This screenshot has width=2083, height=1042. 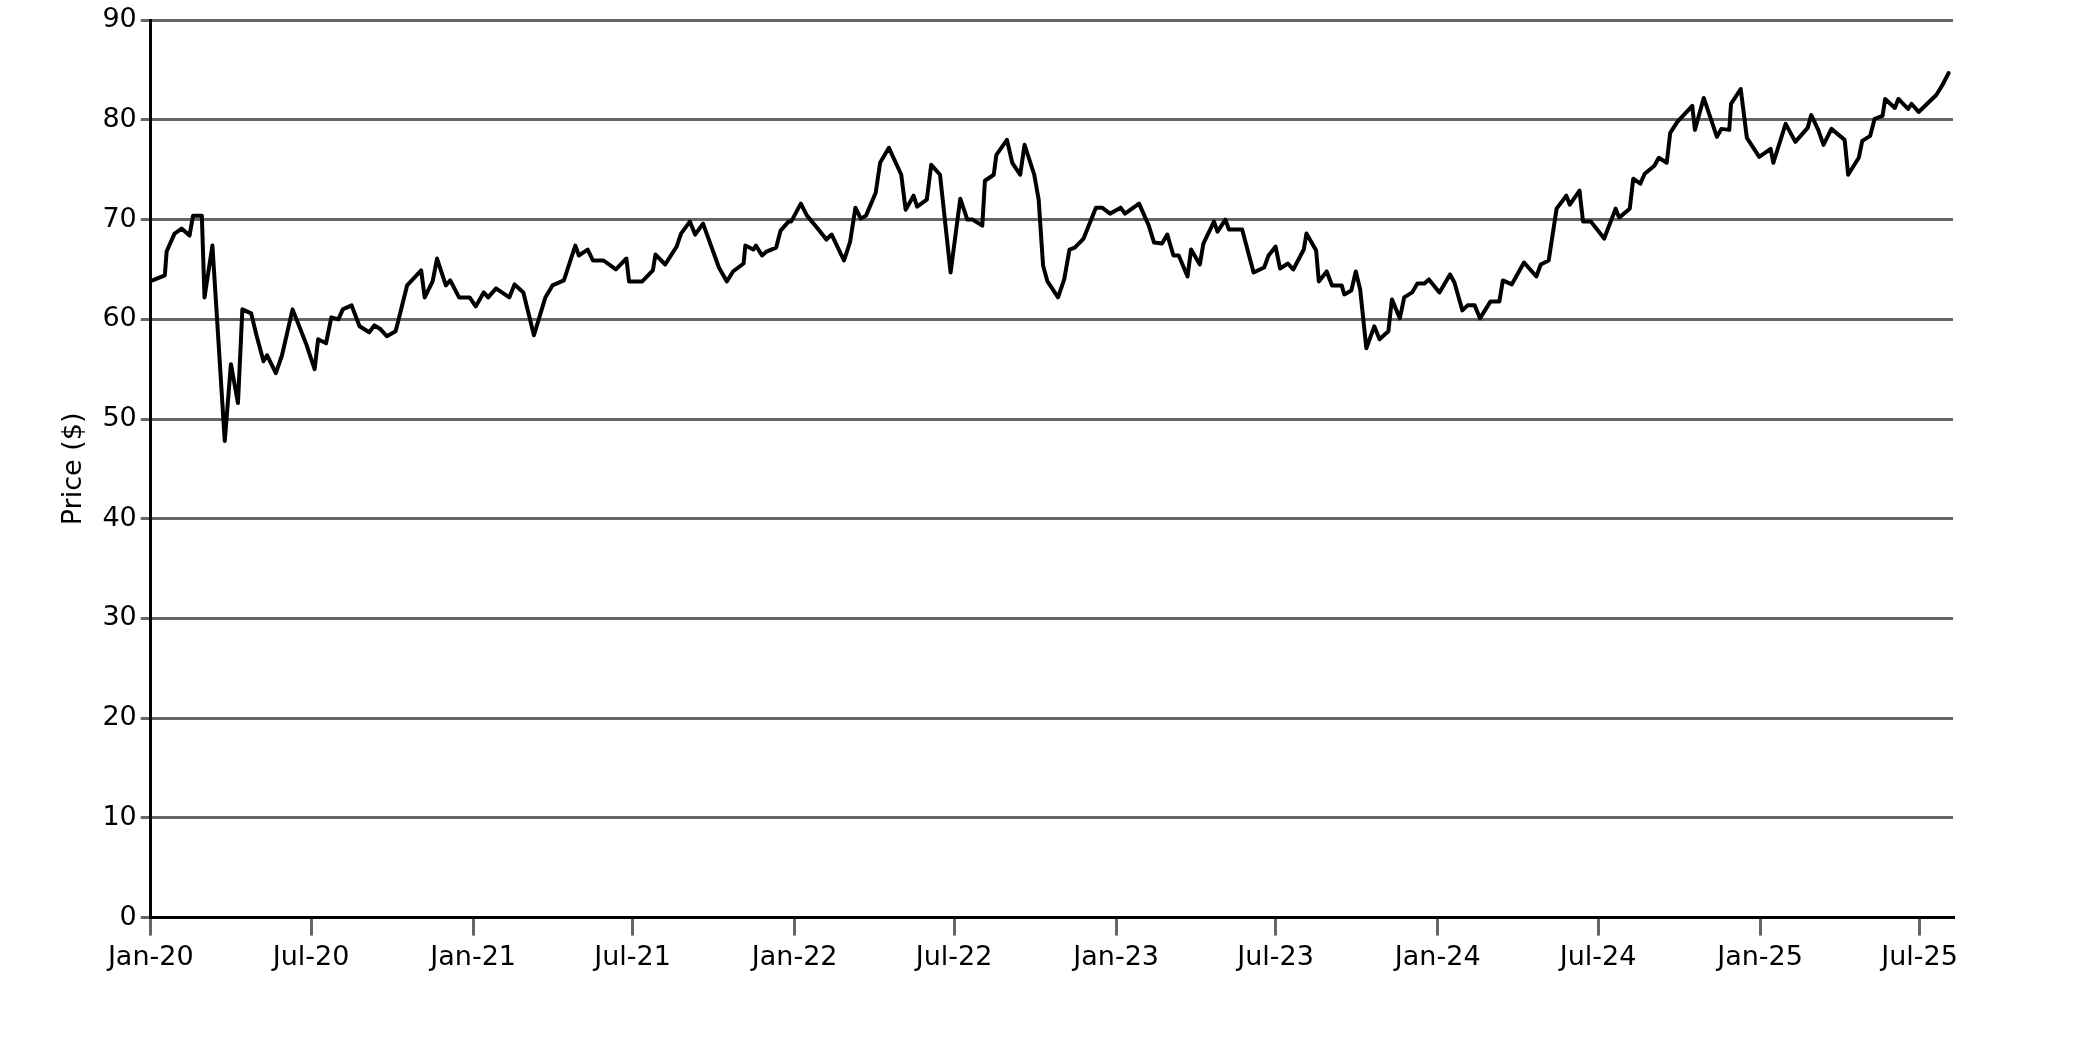 What do you see at coordinates (119, 417) in the screenshot?
I see `y-tick-label: 50` at bounding box center [119, 417].